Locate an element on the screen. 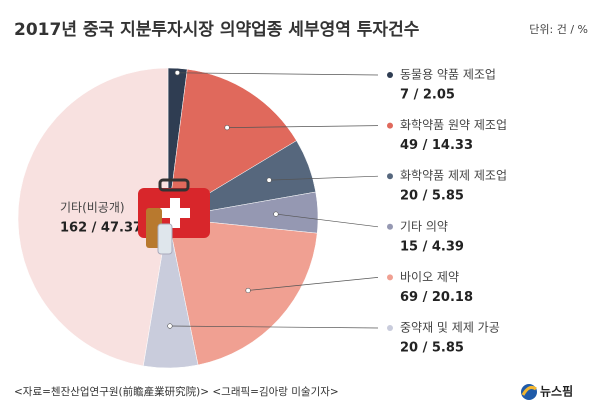 The width and height of the screenshot is (600, 414). slice-label: 화학약품 제제 제조업 is located at coordinates (453, 175).